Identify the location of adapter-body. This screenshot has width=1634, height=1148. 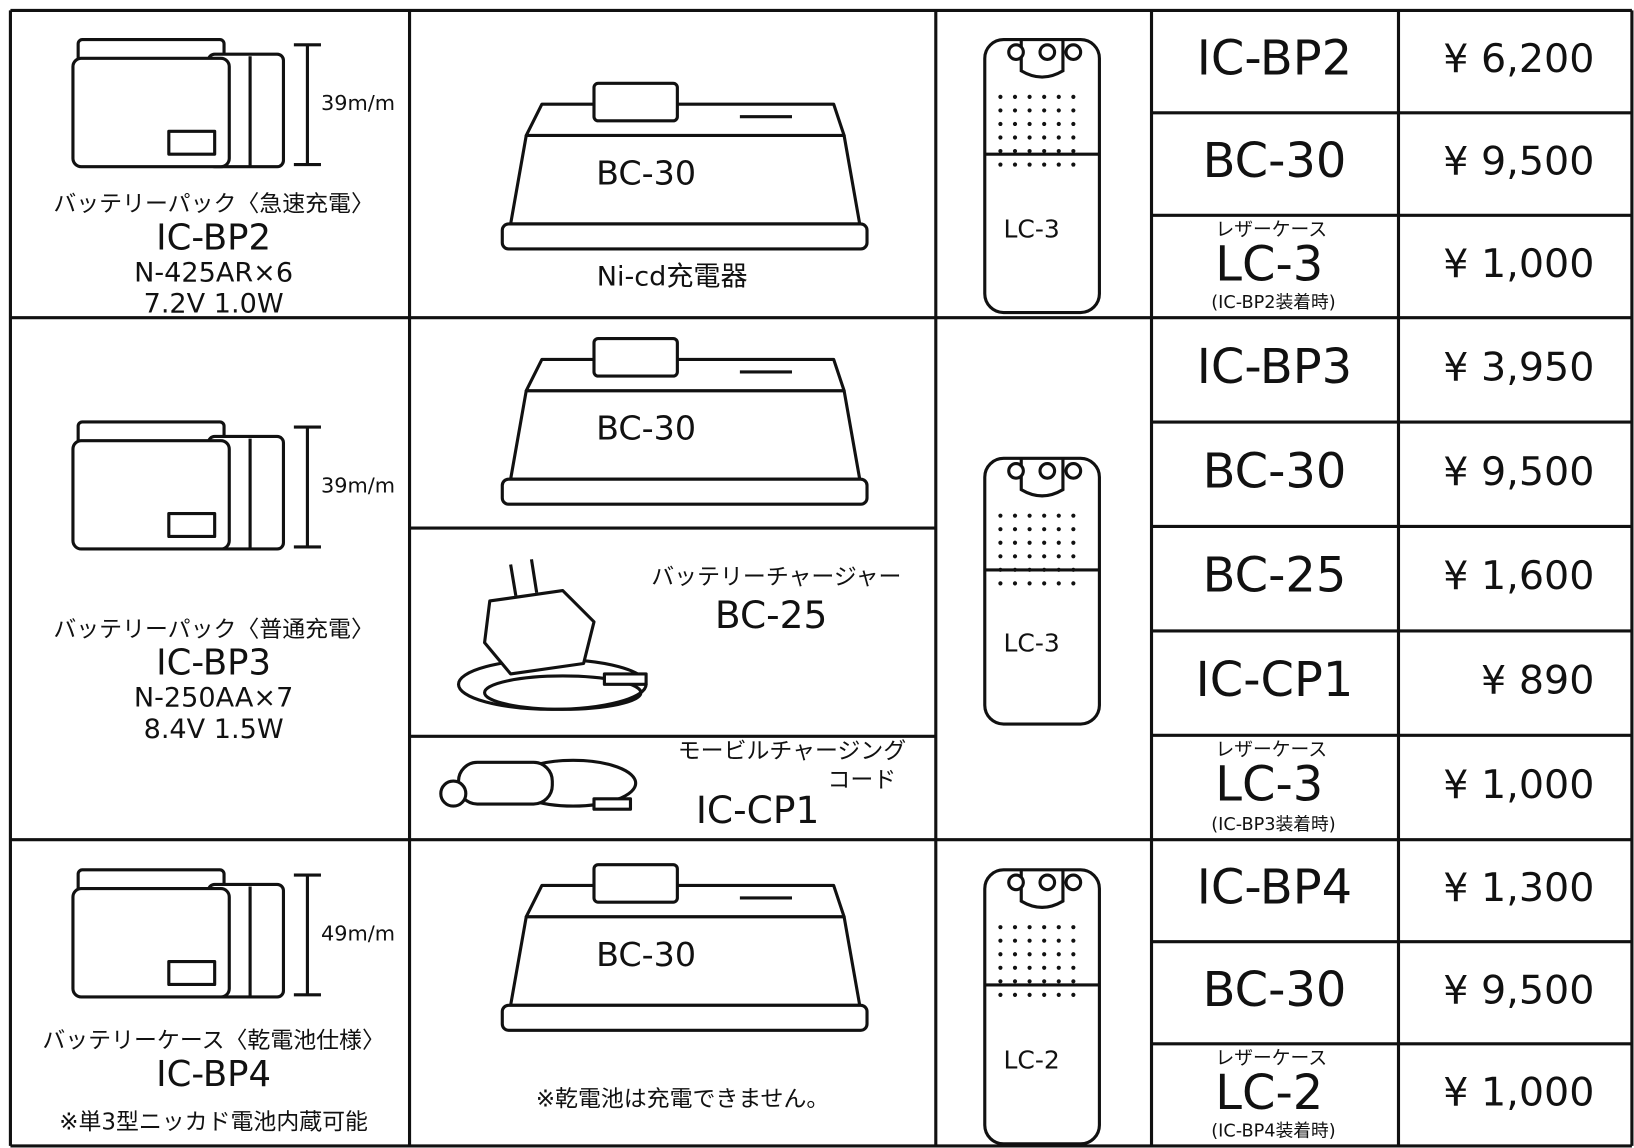
(539, 632).